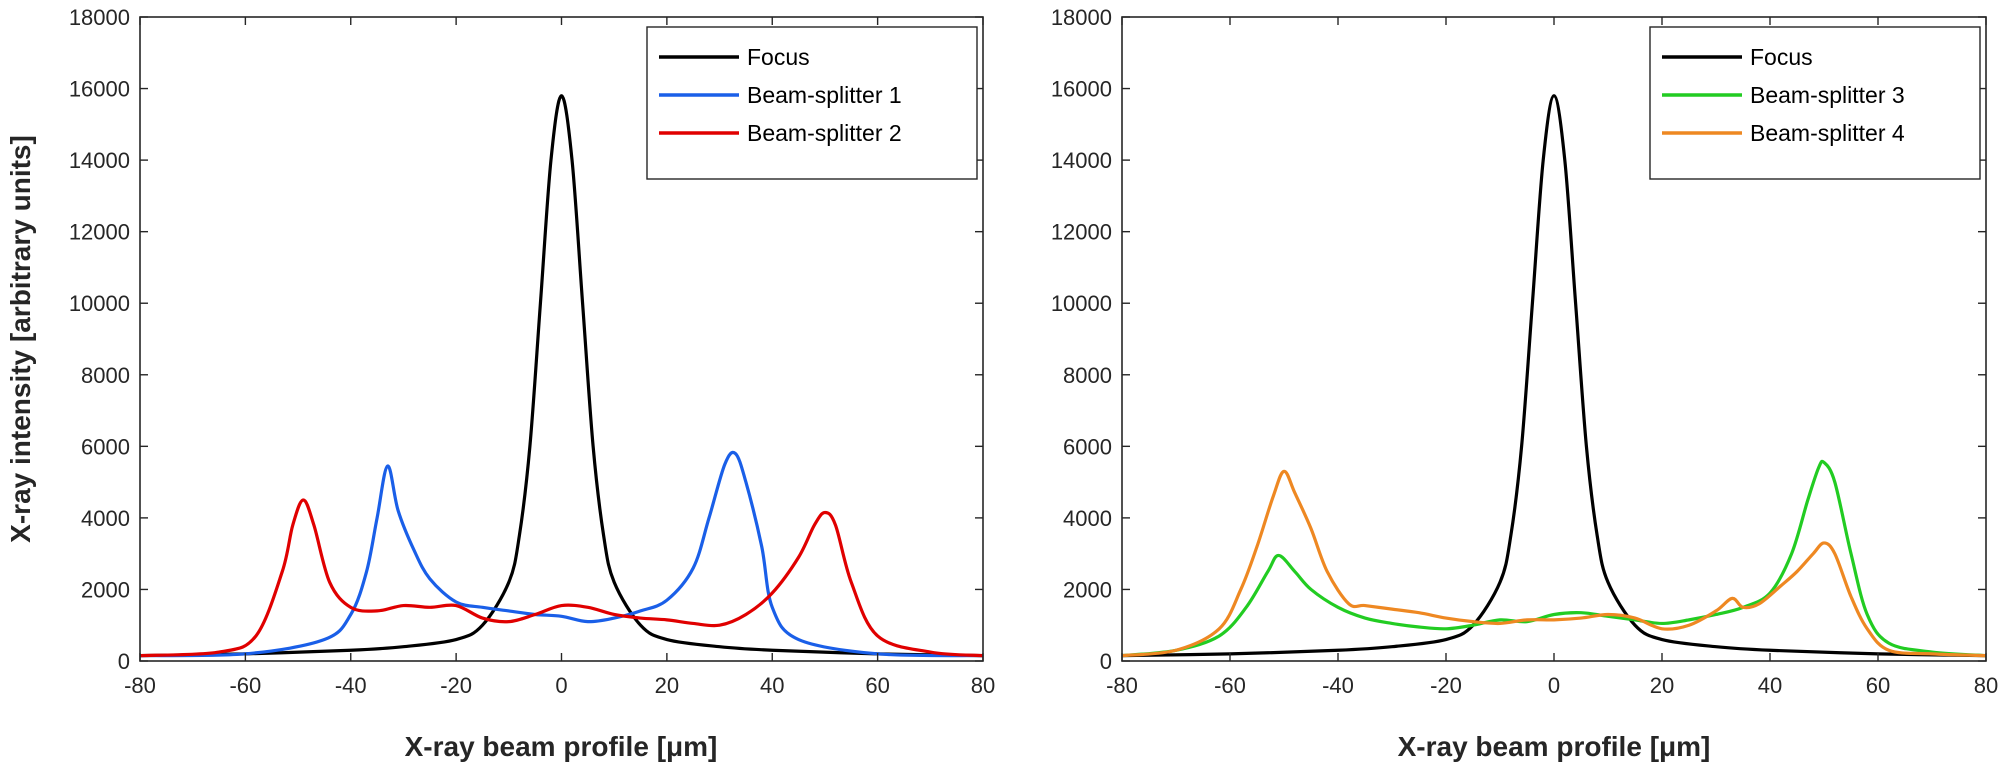  I want to click on legend-label-beam-splitter-3: Beam-splitter 3, so click(1827, 95).